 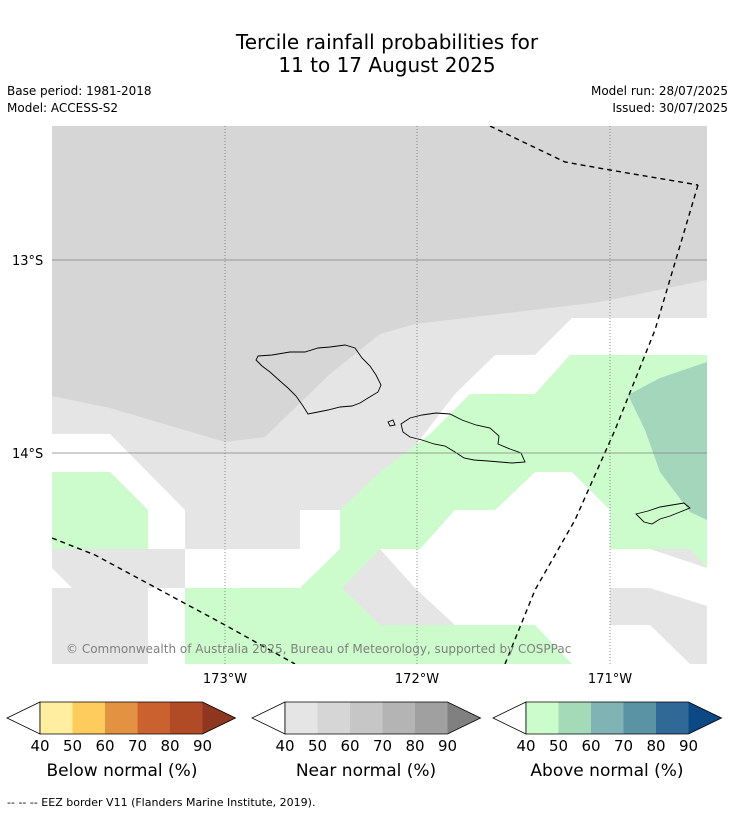 I want to click on eez-border-north, so click(x=594, y=156).